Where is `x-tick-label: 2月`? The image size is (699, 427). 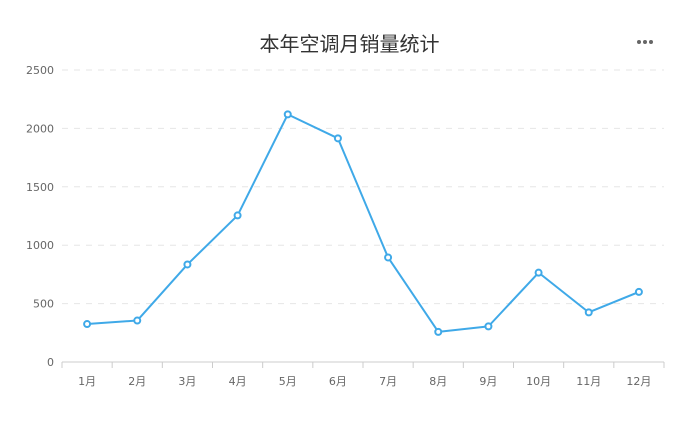
x-tick-label: 2月 is located at coordinates (137, 381).